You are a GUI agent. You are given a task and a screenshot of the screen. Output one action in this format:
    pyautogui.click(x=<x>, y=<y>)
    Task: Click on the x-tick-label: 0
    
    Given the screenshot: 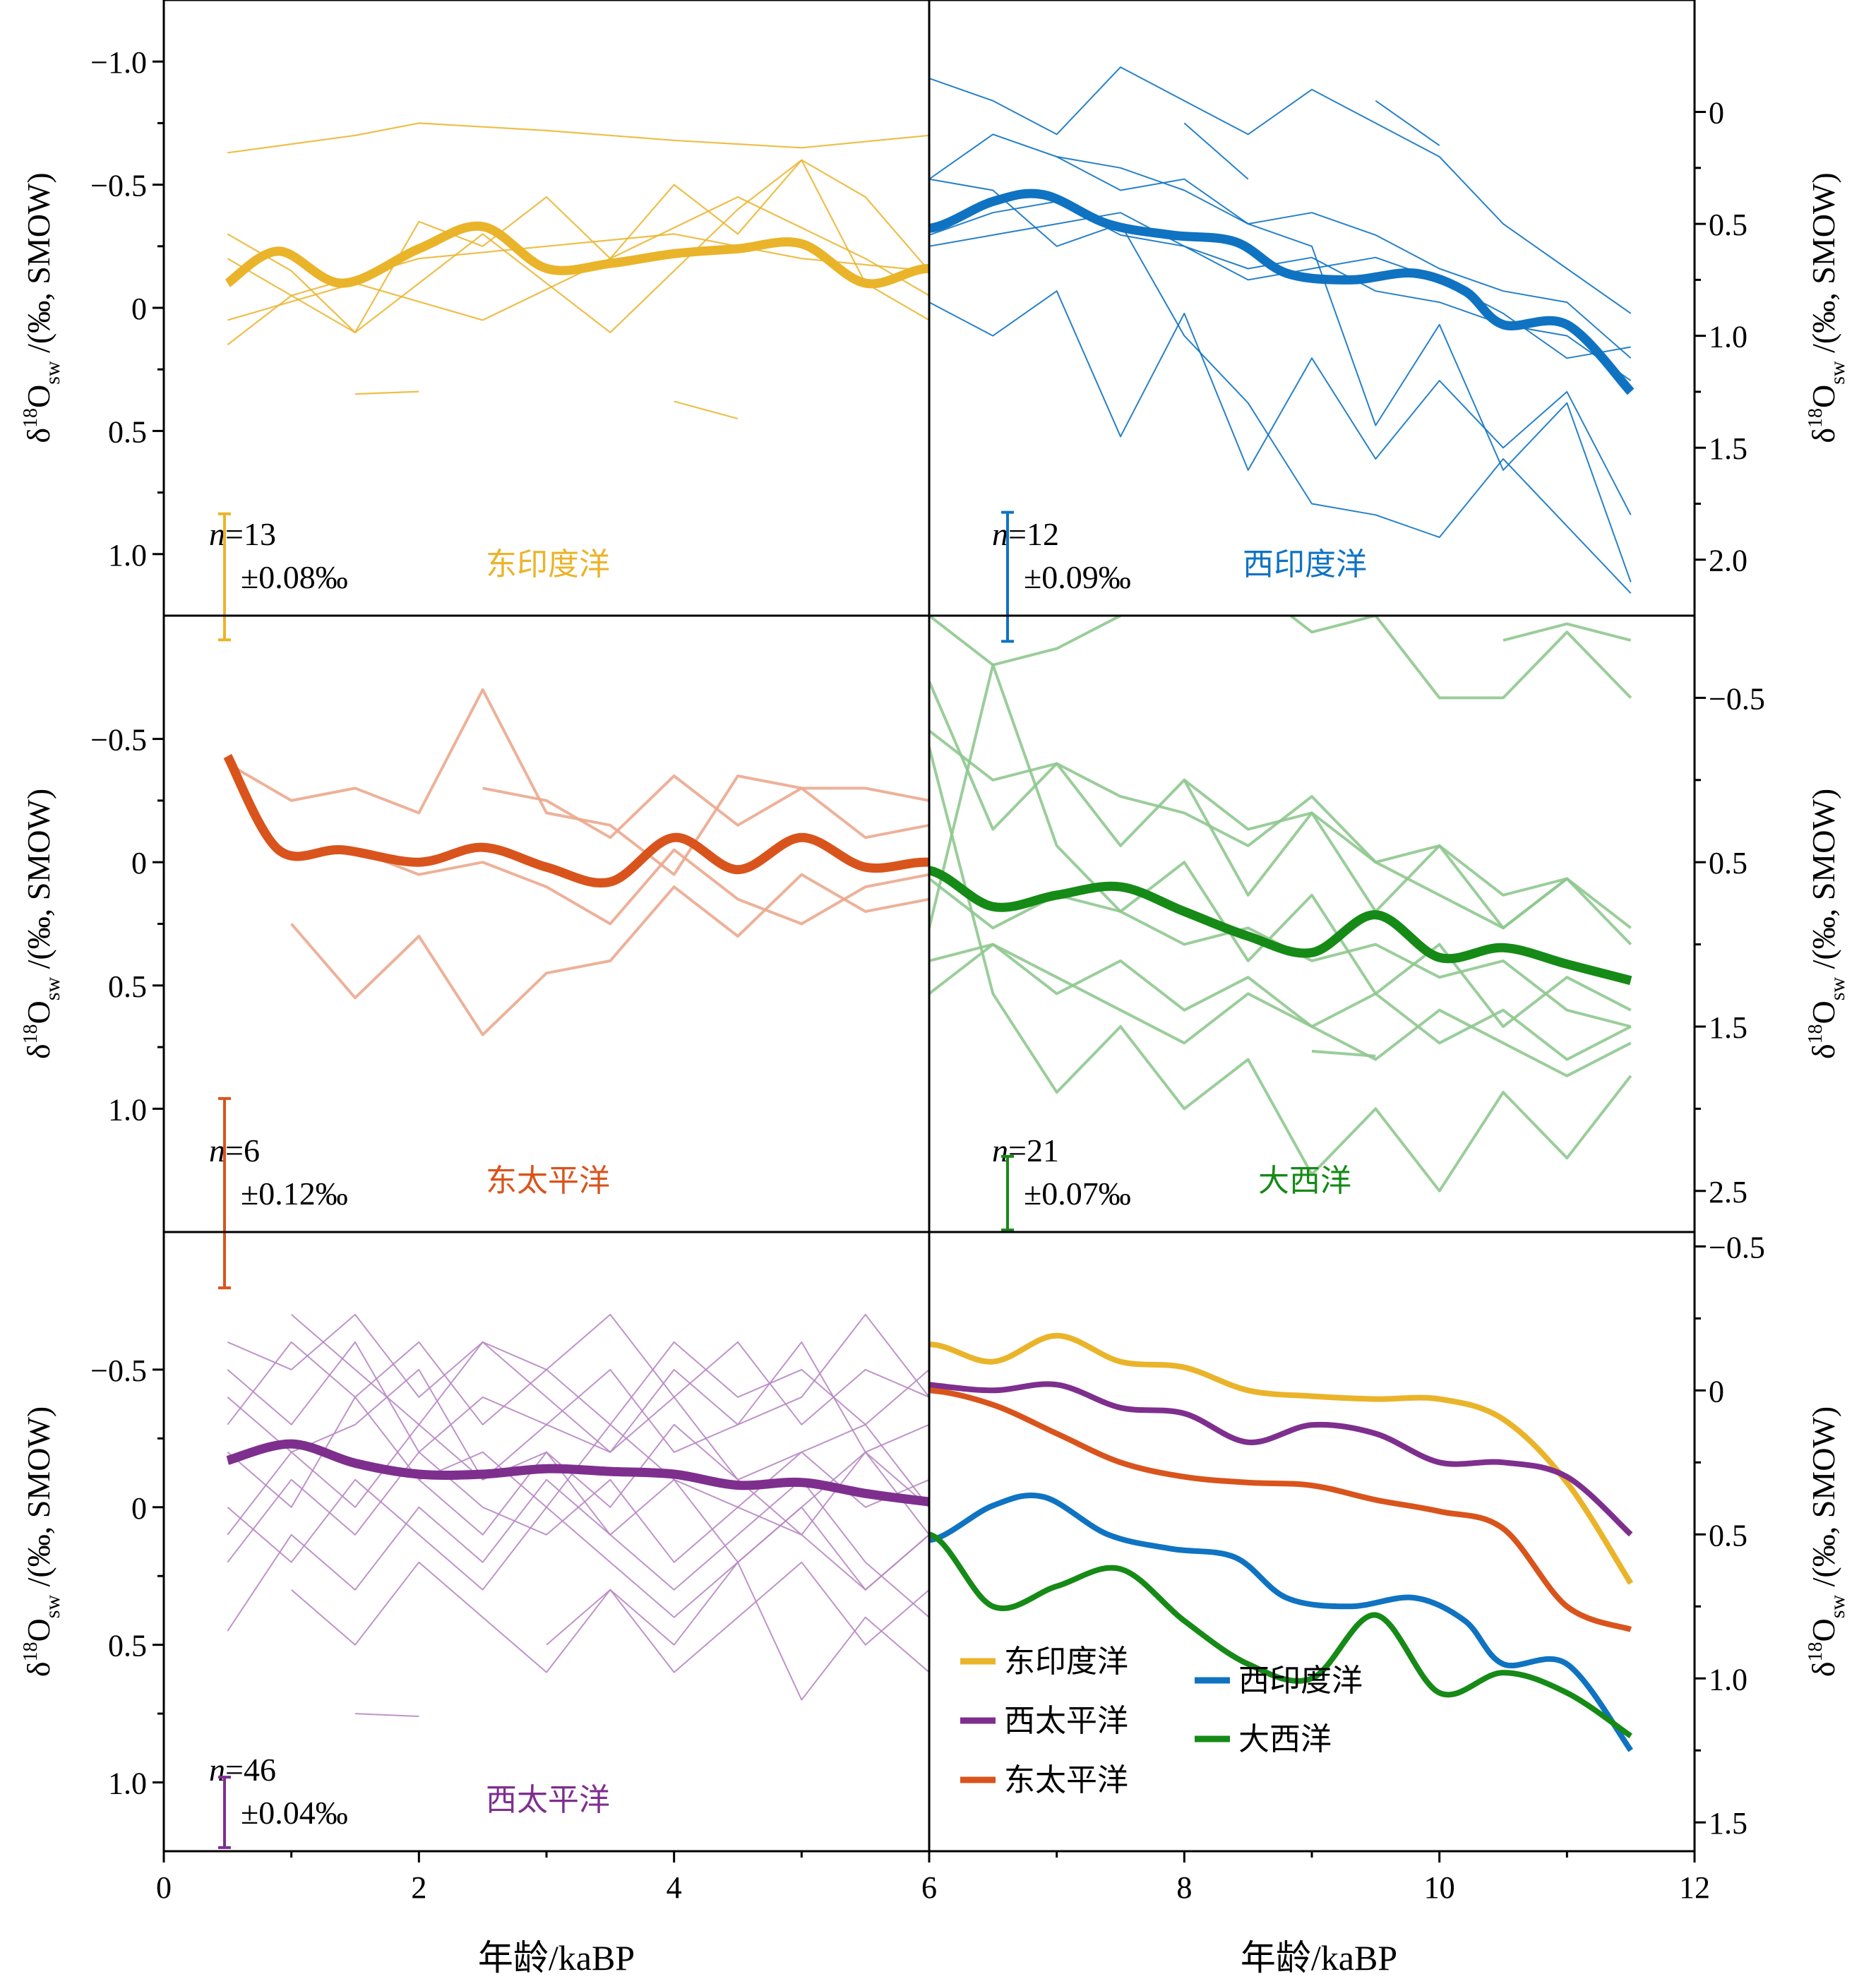 What is the action you would take?
    pyautogui.click(x=164, y=1887)
    